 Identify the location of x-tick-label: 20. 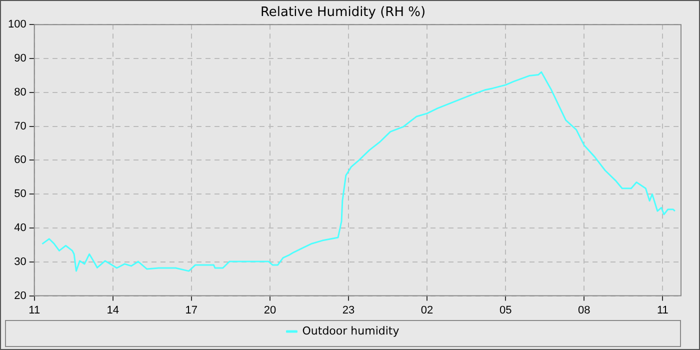
(270, 310).